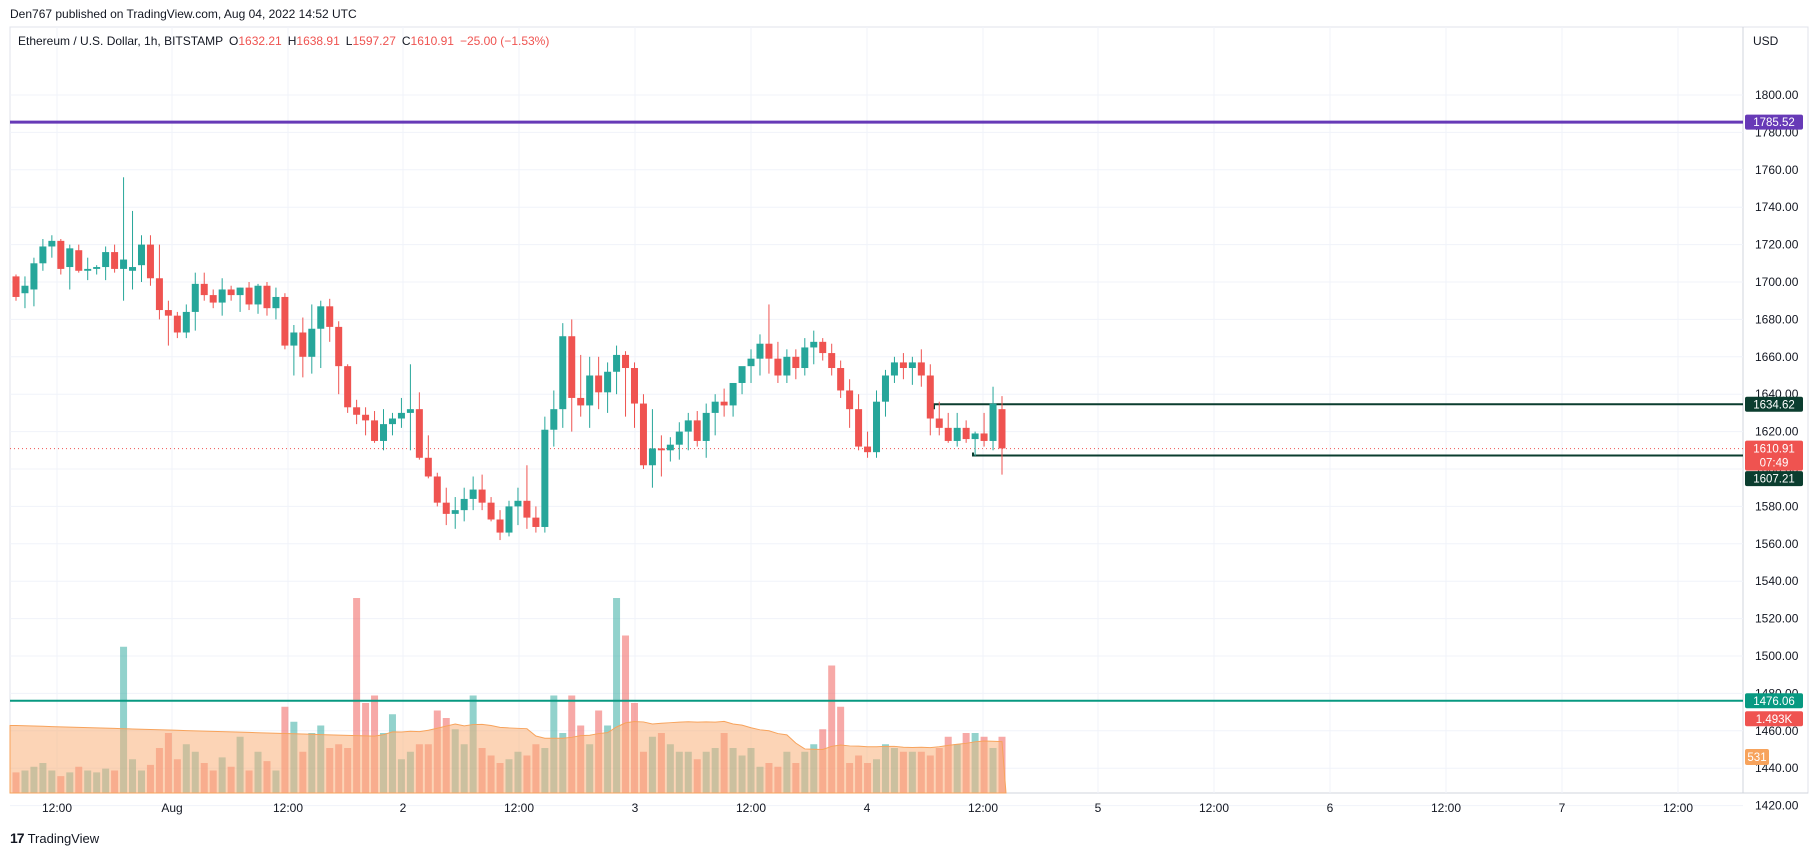  What do you see at coordinates (1777, 282) in the screenshot?
I see `y-tick-label: 1700.00` at bounding box center [1777, 282].